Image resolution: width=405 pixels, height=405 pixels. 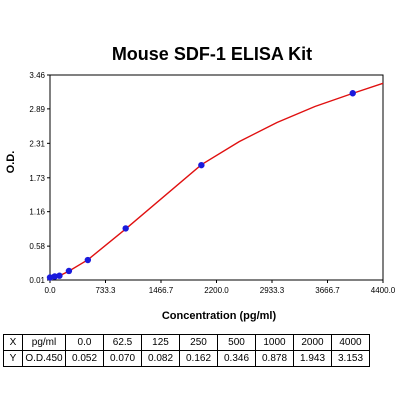 What do you see at coordinates (50, 290) in the screenshot?
I see `x-tick-label: 0.0` at bounding box center [50, 290].